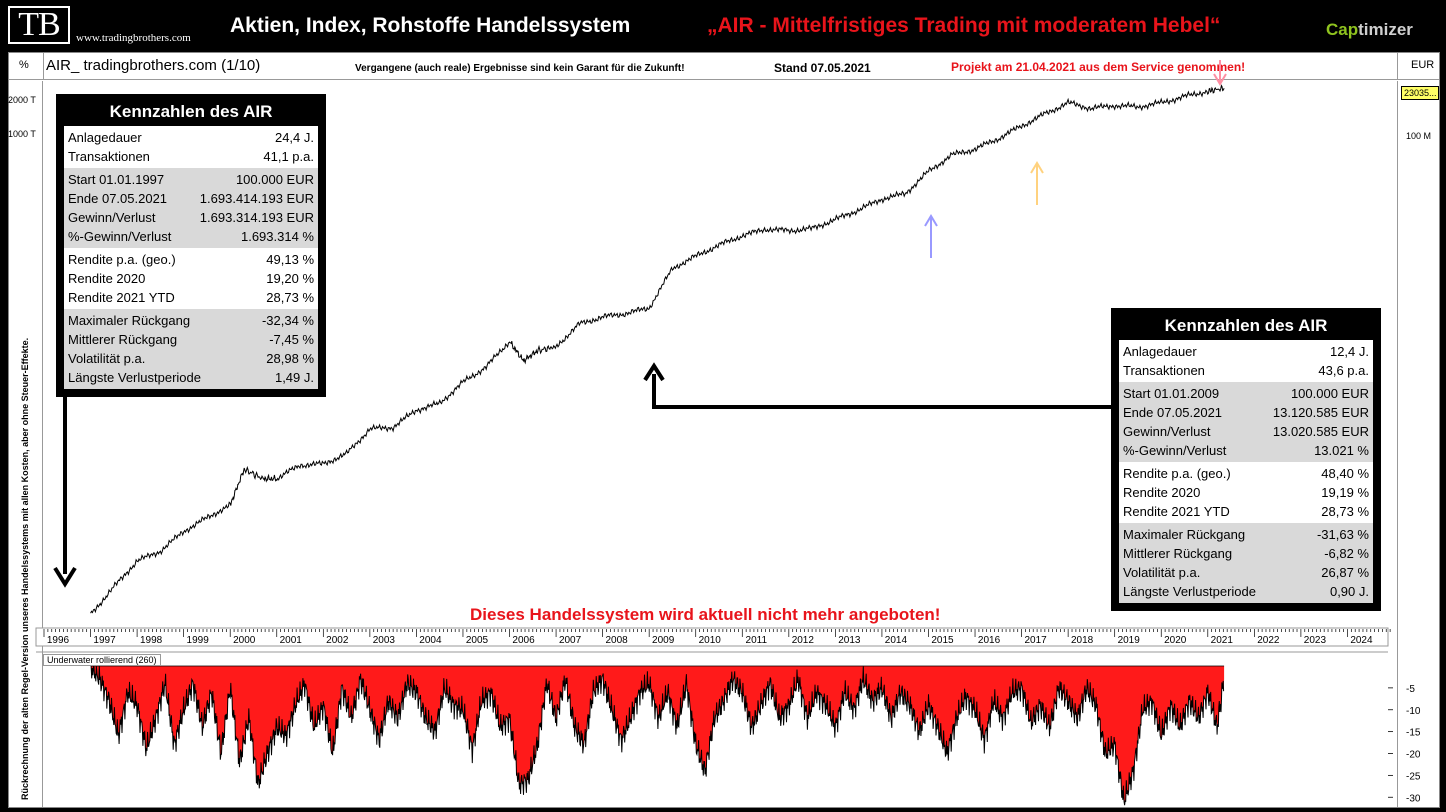 The image size is (1446, 812). Describe the element at coordinates (1345, 492) in the screenshot. I see `kennzahlen-value: 19,19 %` at that location.